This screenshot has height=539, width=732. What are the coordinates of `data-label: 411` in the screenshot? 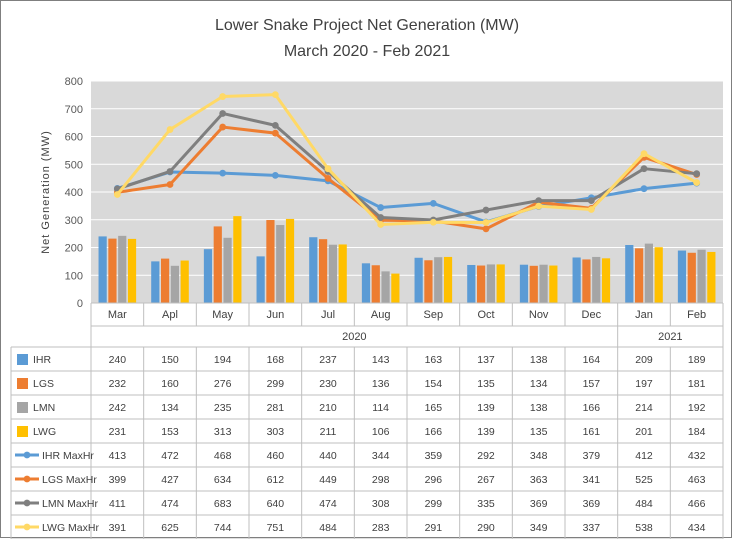 It's located at (117, 504).